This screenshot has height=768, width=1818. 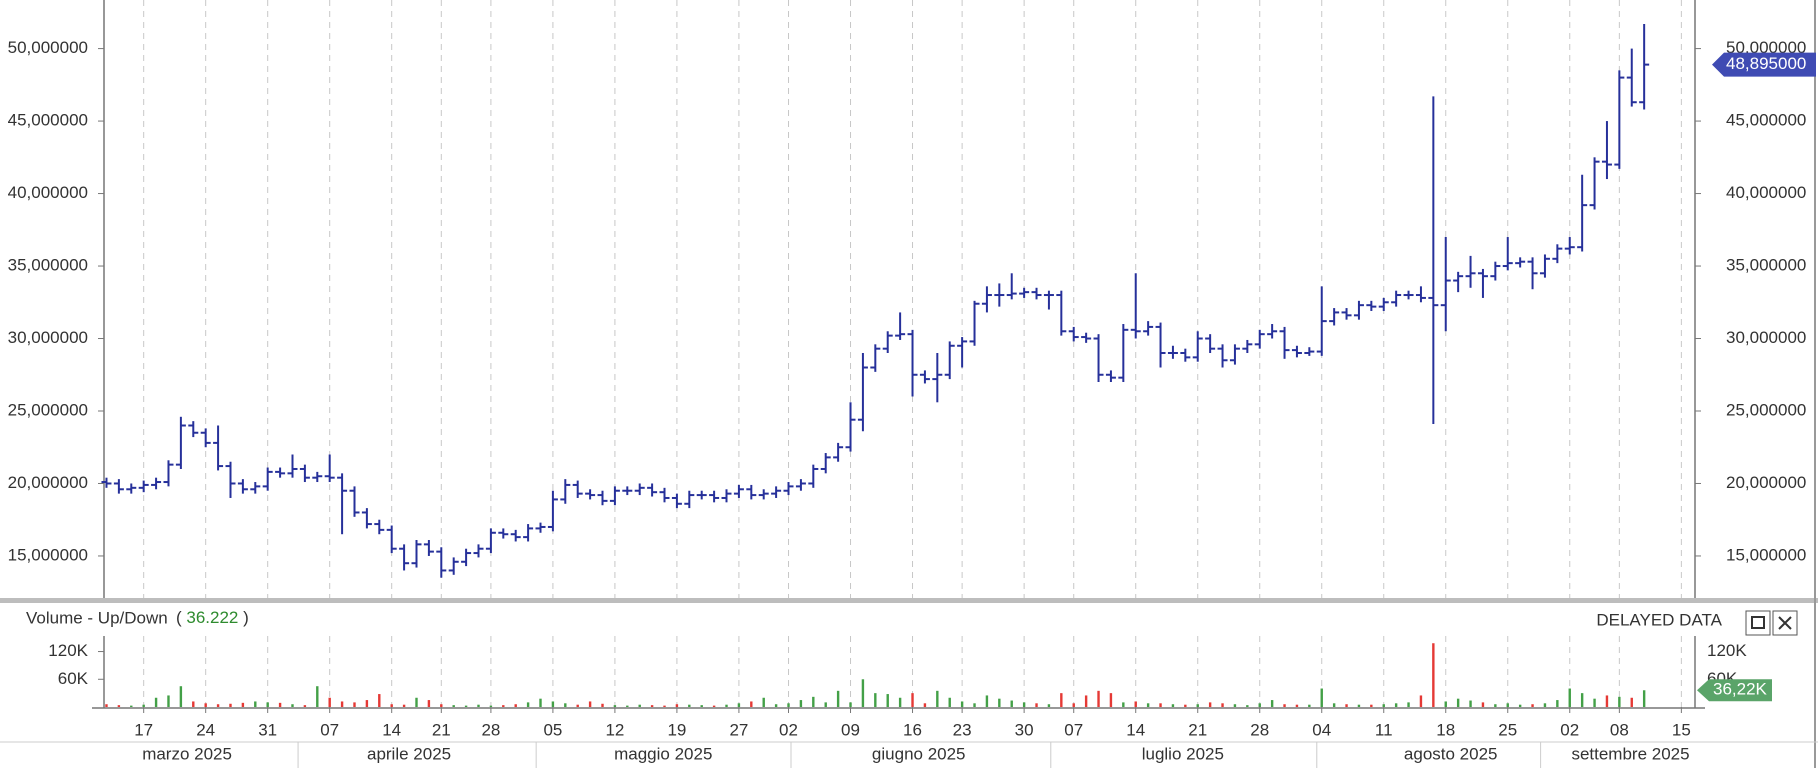 What do you see at coordinates (441, 729) in the screenshot?
I see `x-tick-label: 21` at bounding box center [441, 729].